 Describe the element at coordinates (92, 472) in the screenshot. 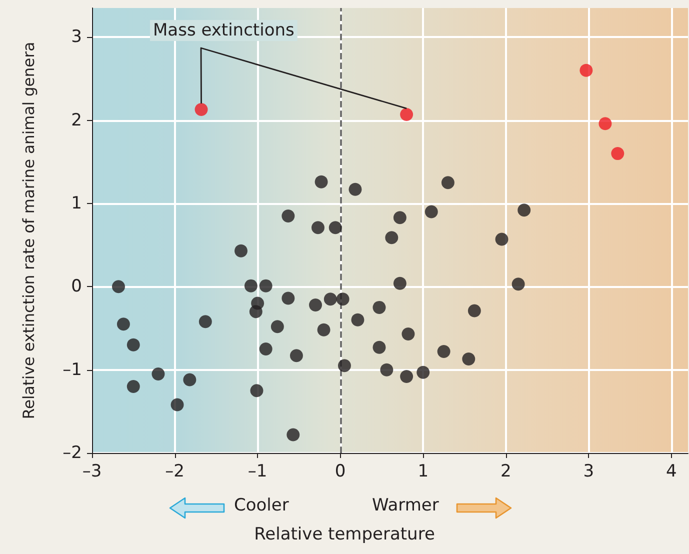

I see `x-tick-label: –3` at that location.